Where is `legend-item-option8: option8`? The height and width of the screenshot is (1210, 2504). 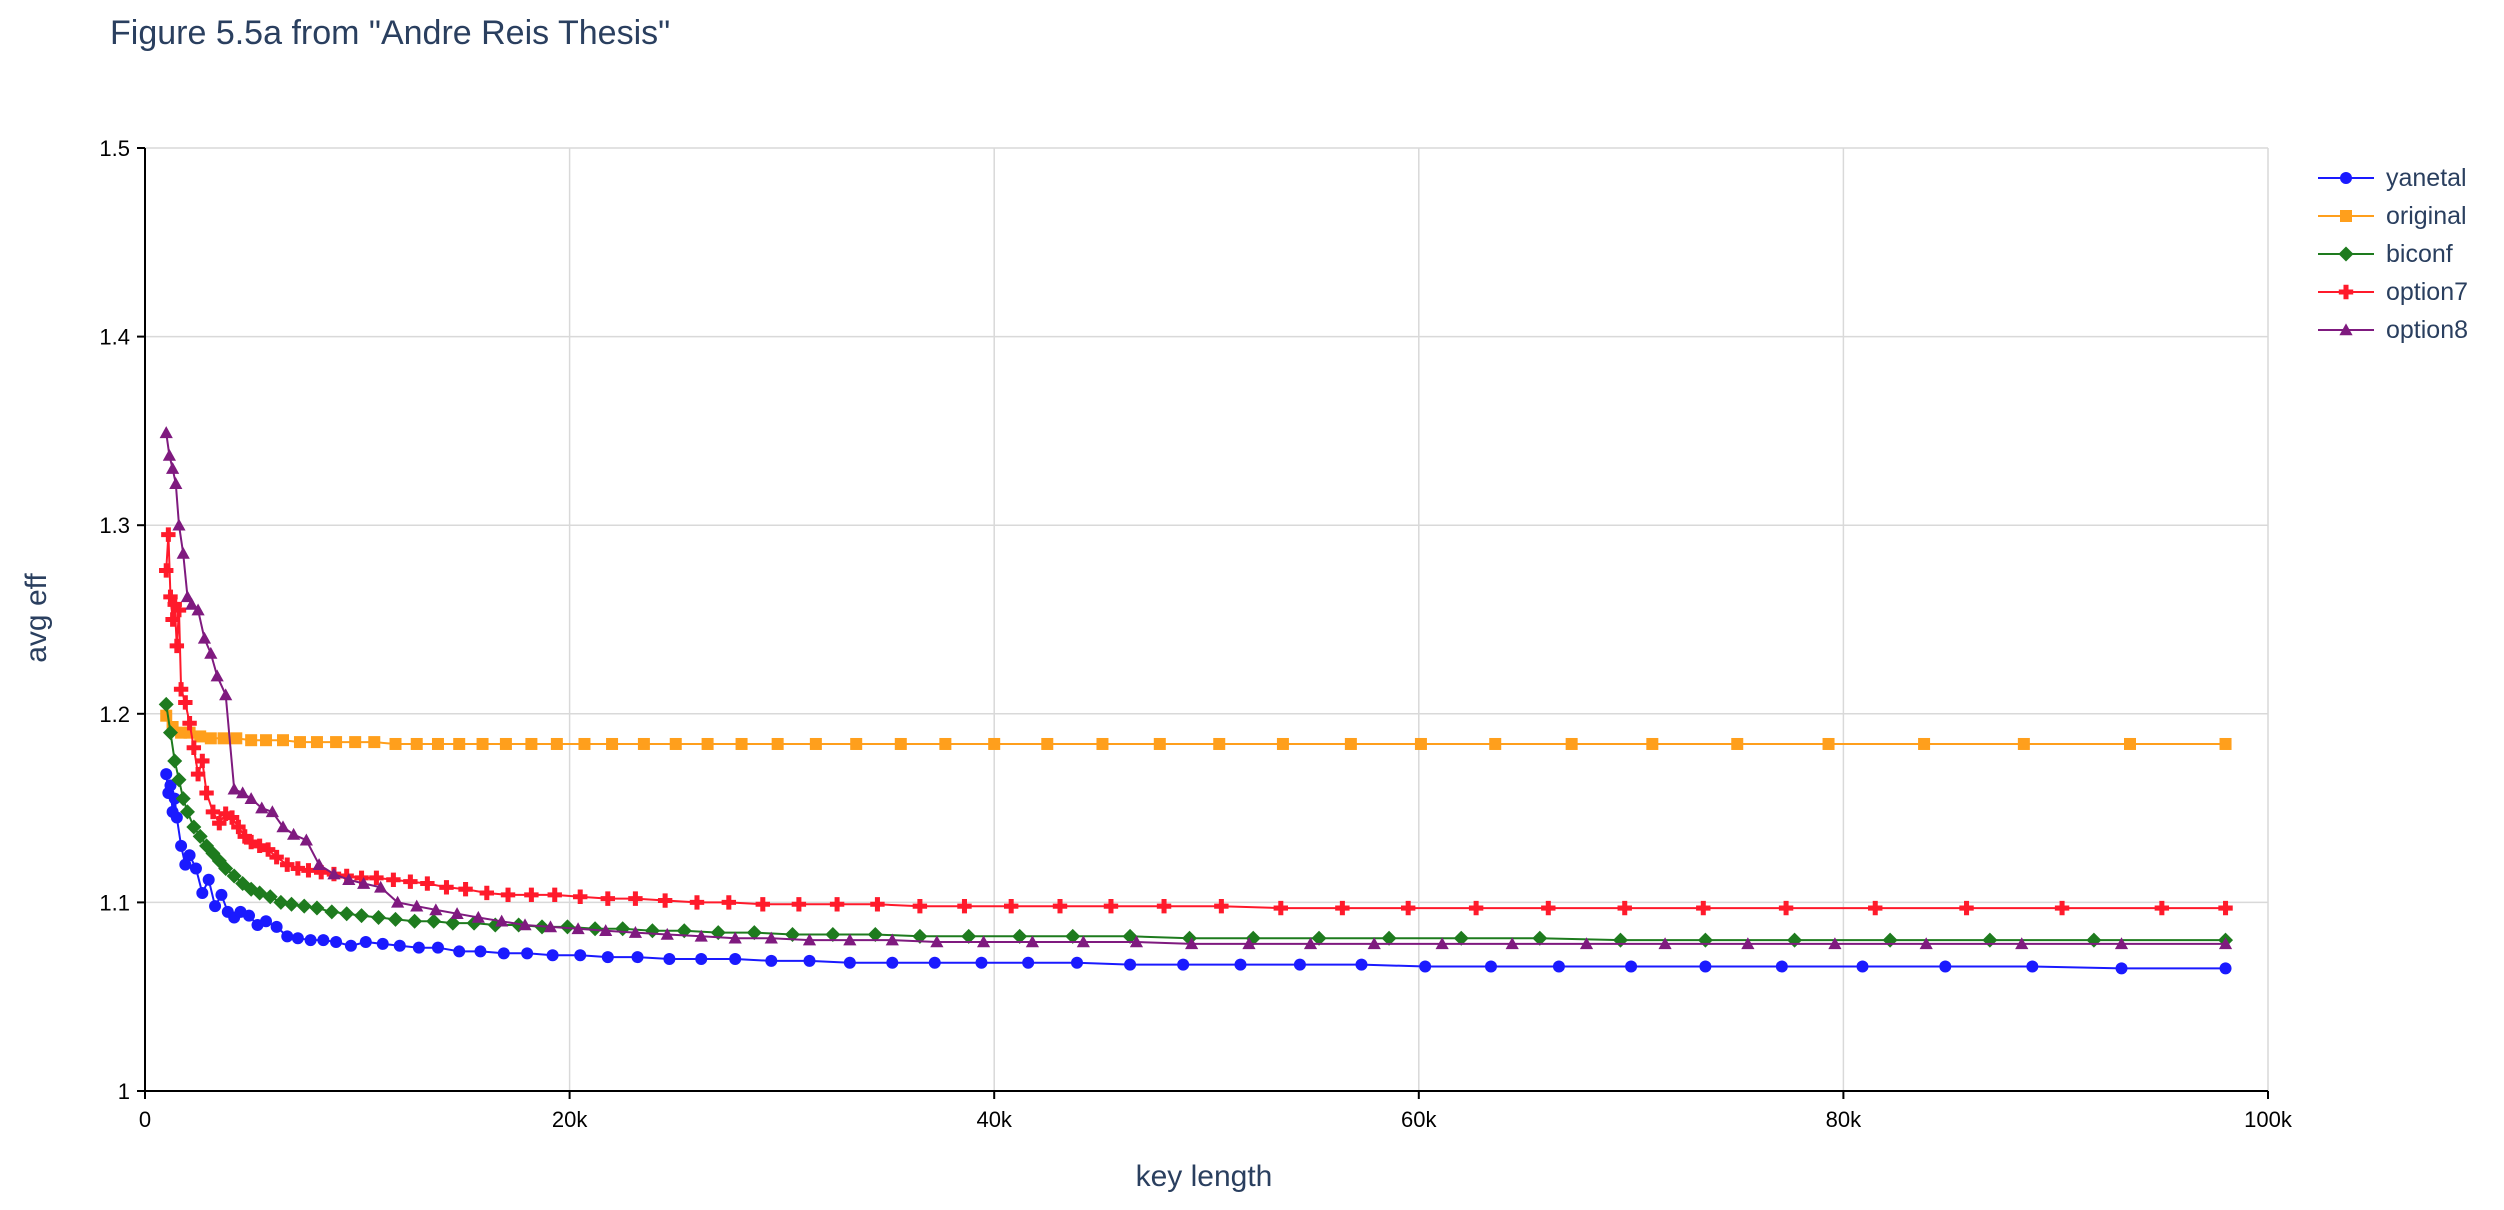 legend-item-option8: option8 is located at coordinates (2393, 330).